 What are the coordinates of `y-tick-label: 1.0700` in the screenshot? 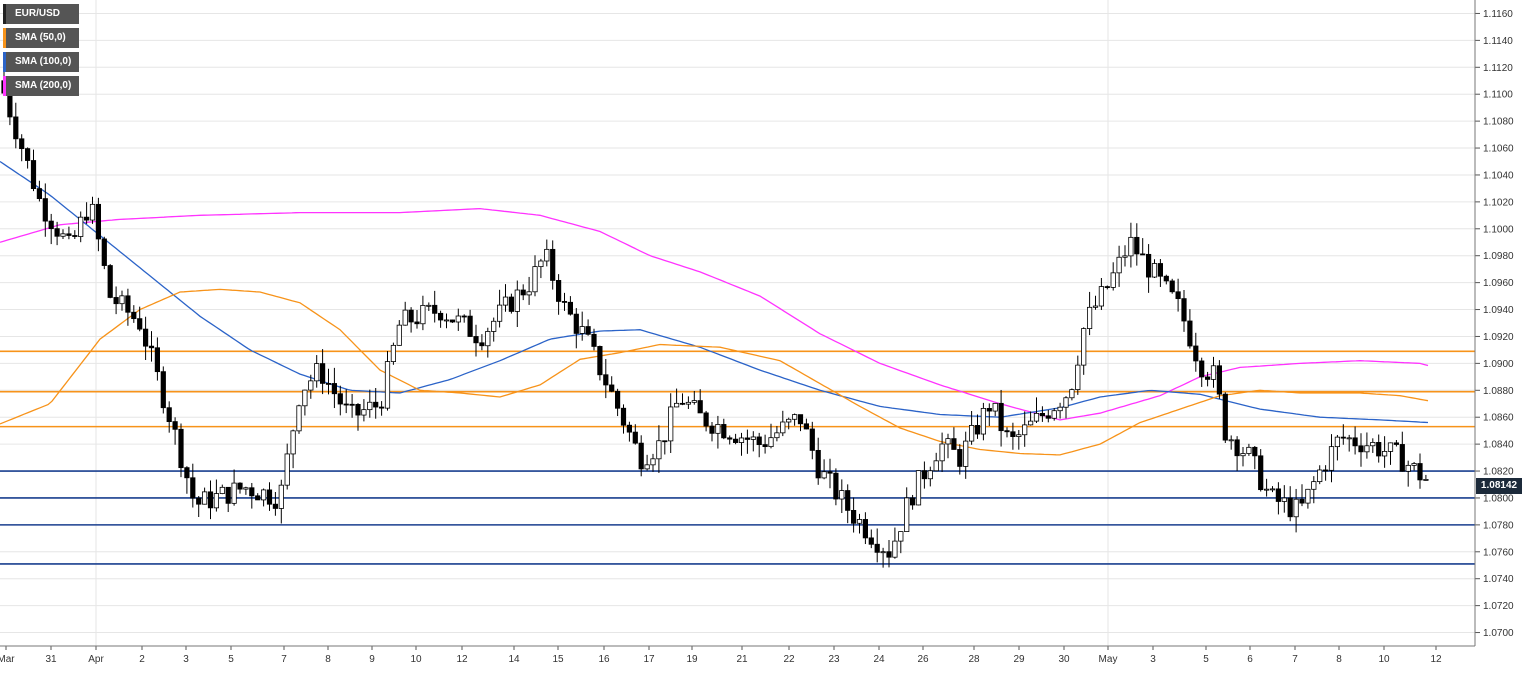 It's located at (1498, 633).